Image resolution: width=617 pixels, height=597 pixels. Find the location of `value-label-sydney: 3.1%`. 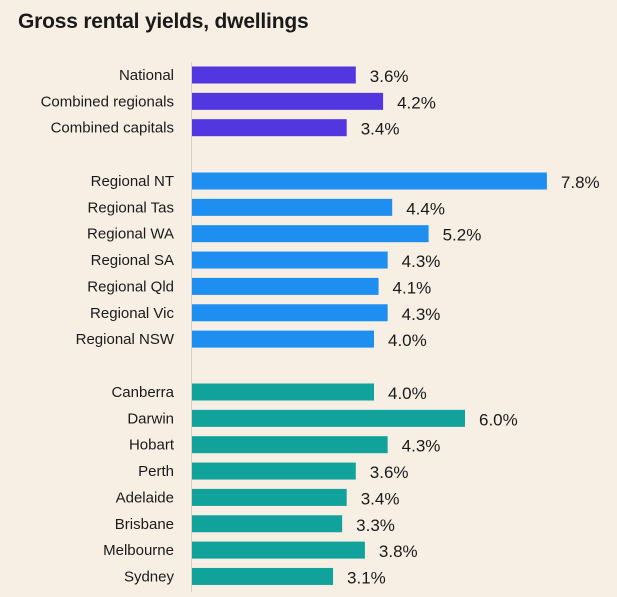

value-label-sydney: 3.1% is located at coordinates (366, 577).